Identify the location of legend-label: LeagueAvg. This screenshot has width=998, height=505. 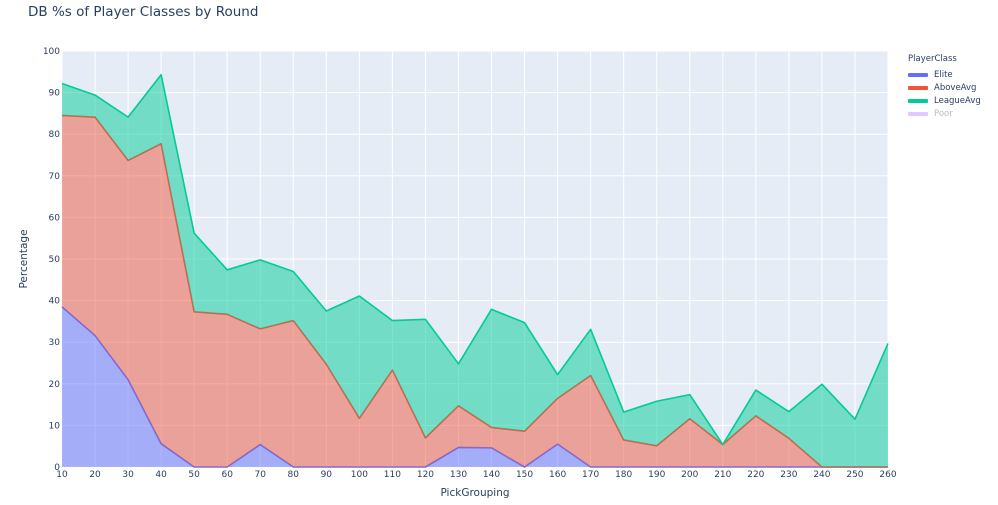
(957, 100).